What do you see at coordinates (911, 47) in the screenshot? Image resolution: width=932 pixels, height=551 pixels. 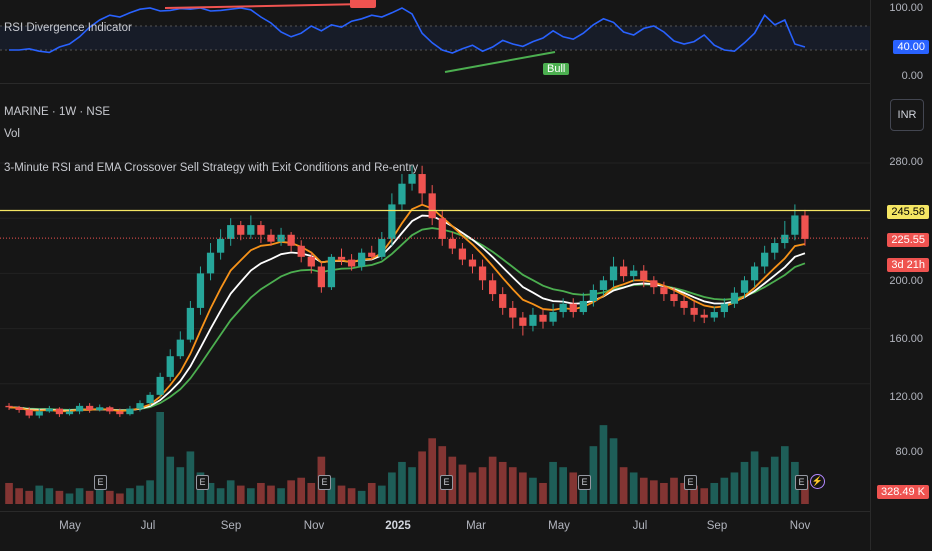 I see `rsi-value-tag: 40.00` at bounding box center [911, 47].